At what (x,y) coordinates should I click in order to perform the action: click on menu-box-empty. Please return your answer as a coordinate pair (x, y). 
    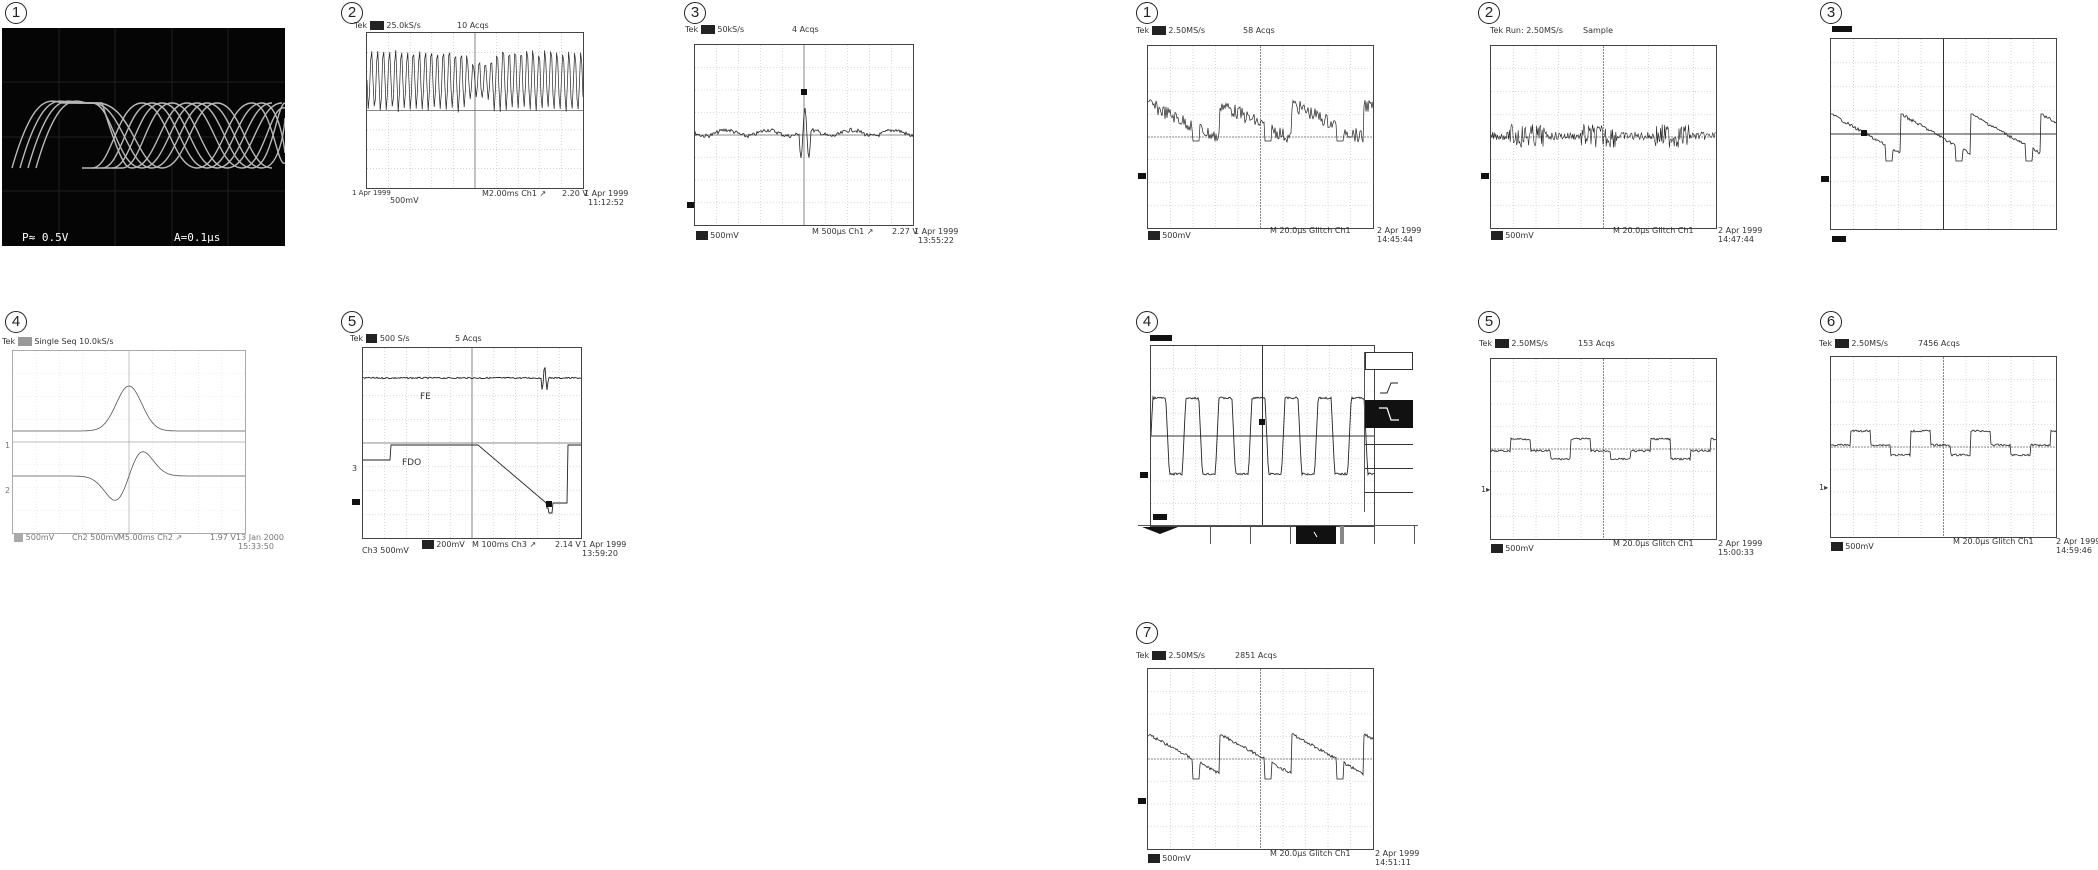
    Looking at the image, I should click on (1389, 361).